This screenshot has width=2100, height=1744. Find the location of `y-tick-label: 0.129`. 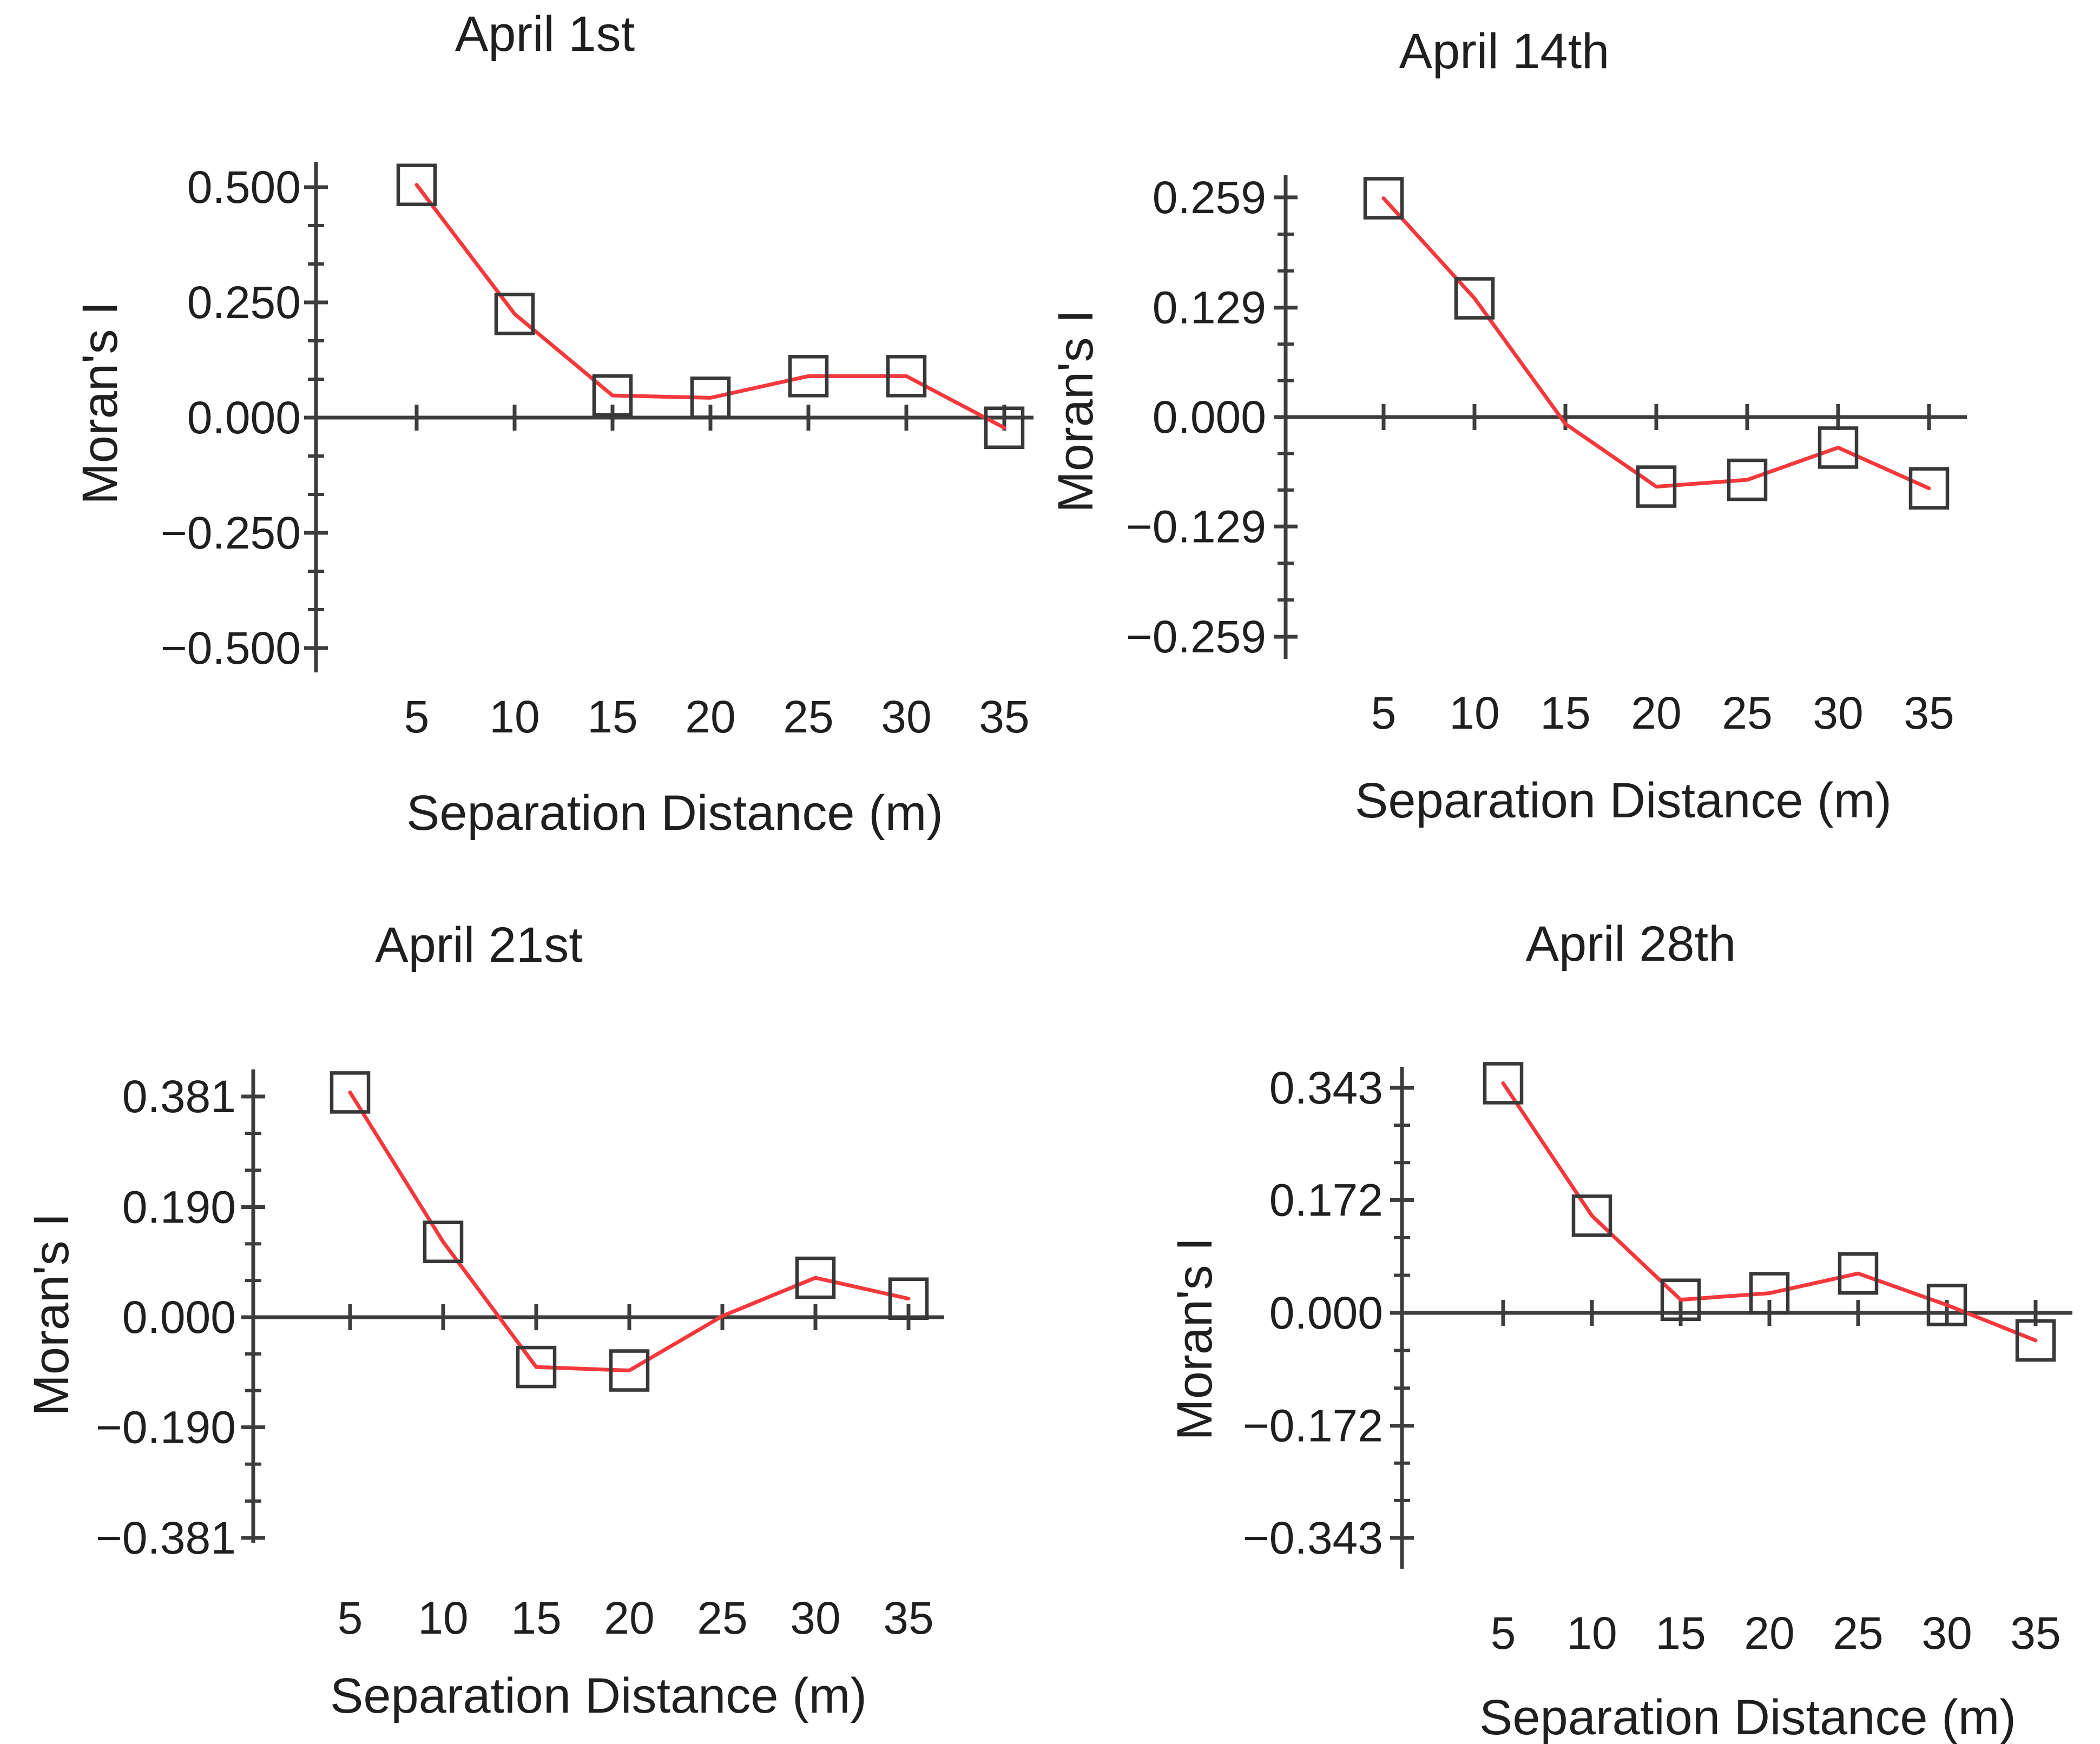

y-tick-label: 0.129 is located at coordinates (1209, 307).